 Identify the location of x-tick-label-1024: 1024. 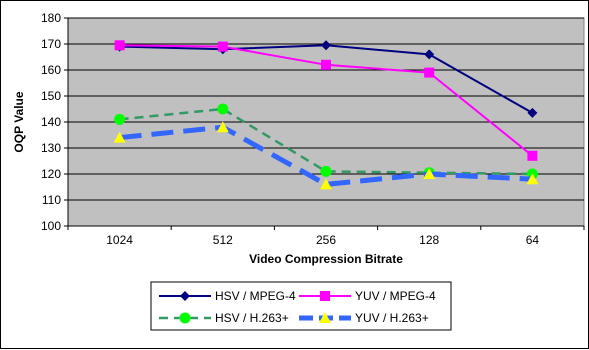
(119, 240).